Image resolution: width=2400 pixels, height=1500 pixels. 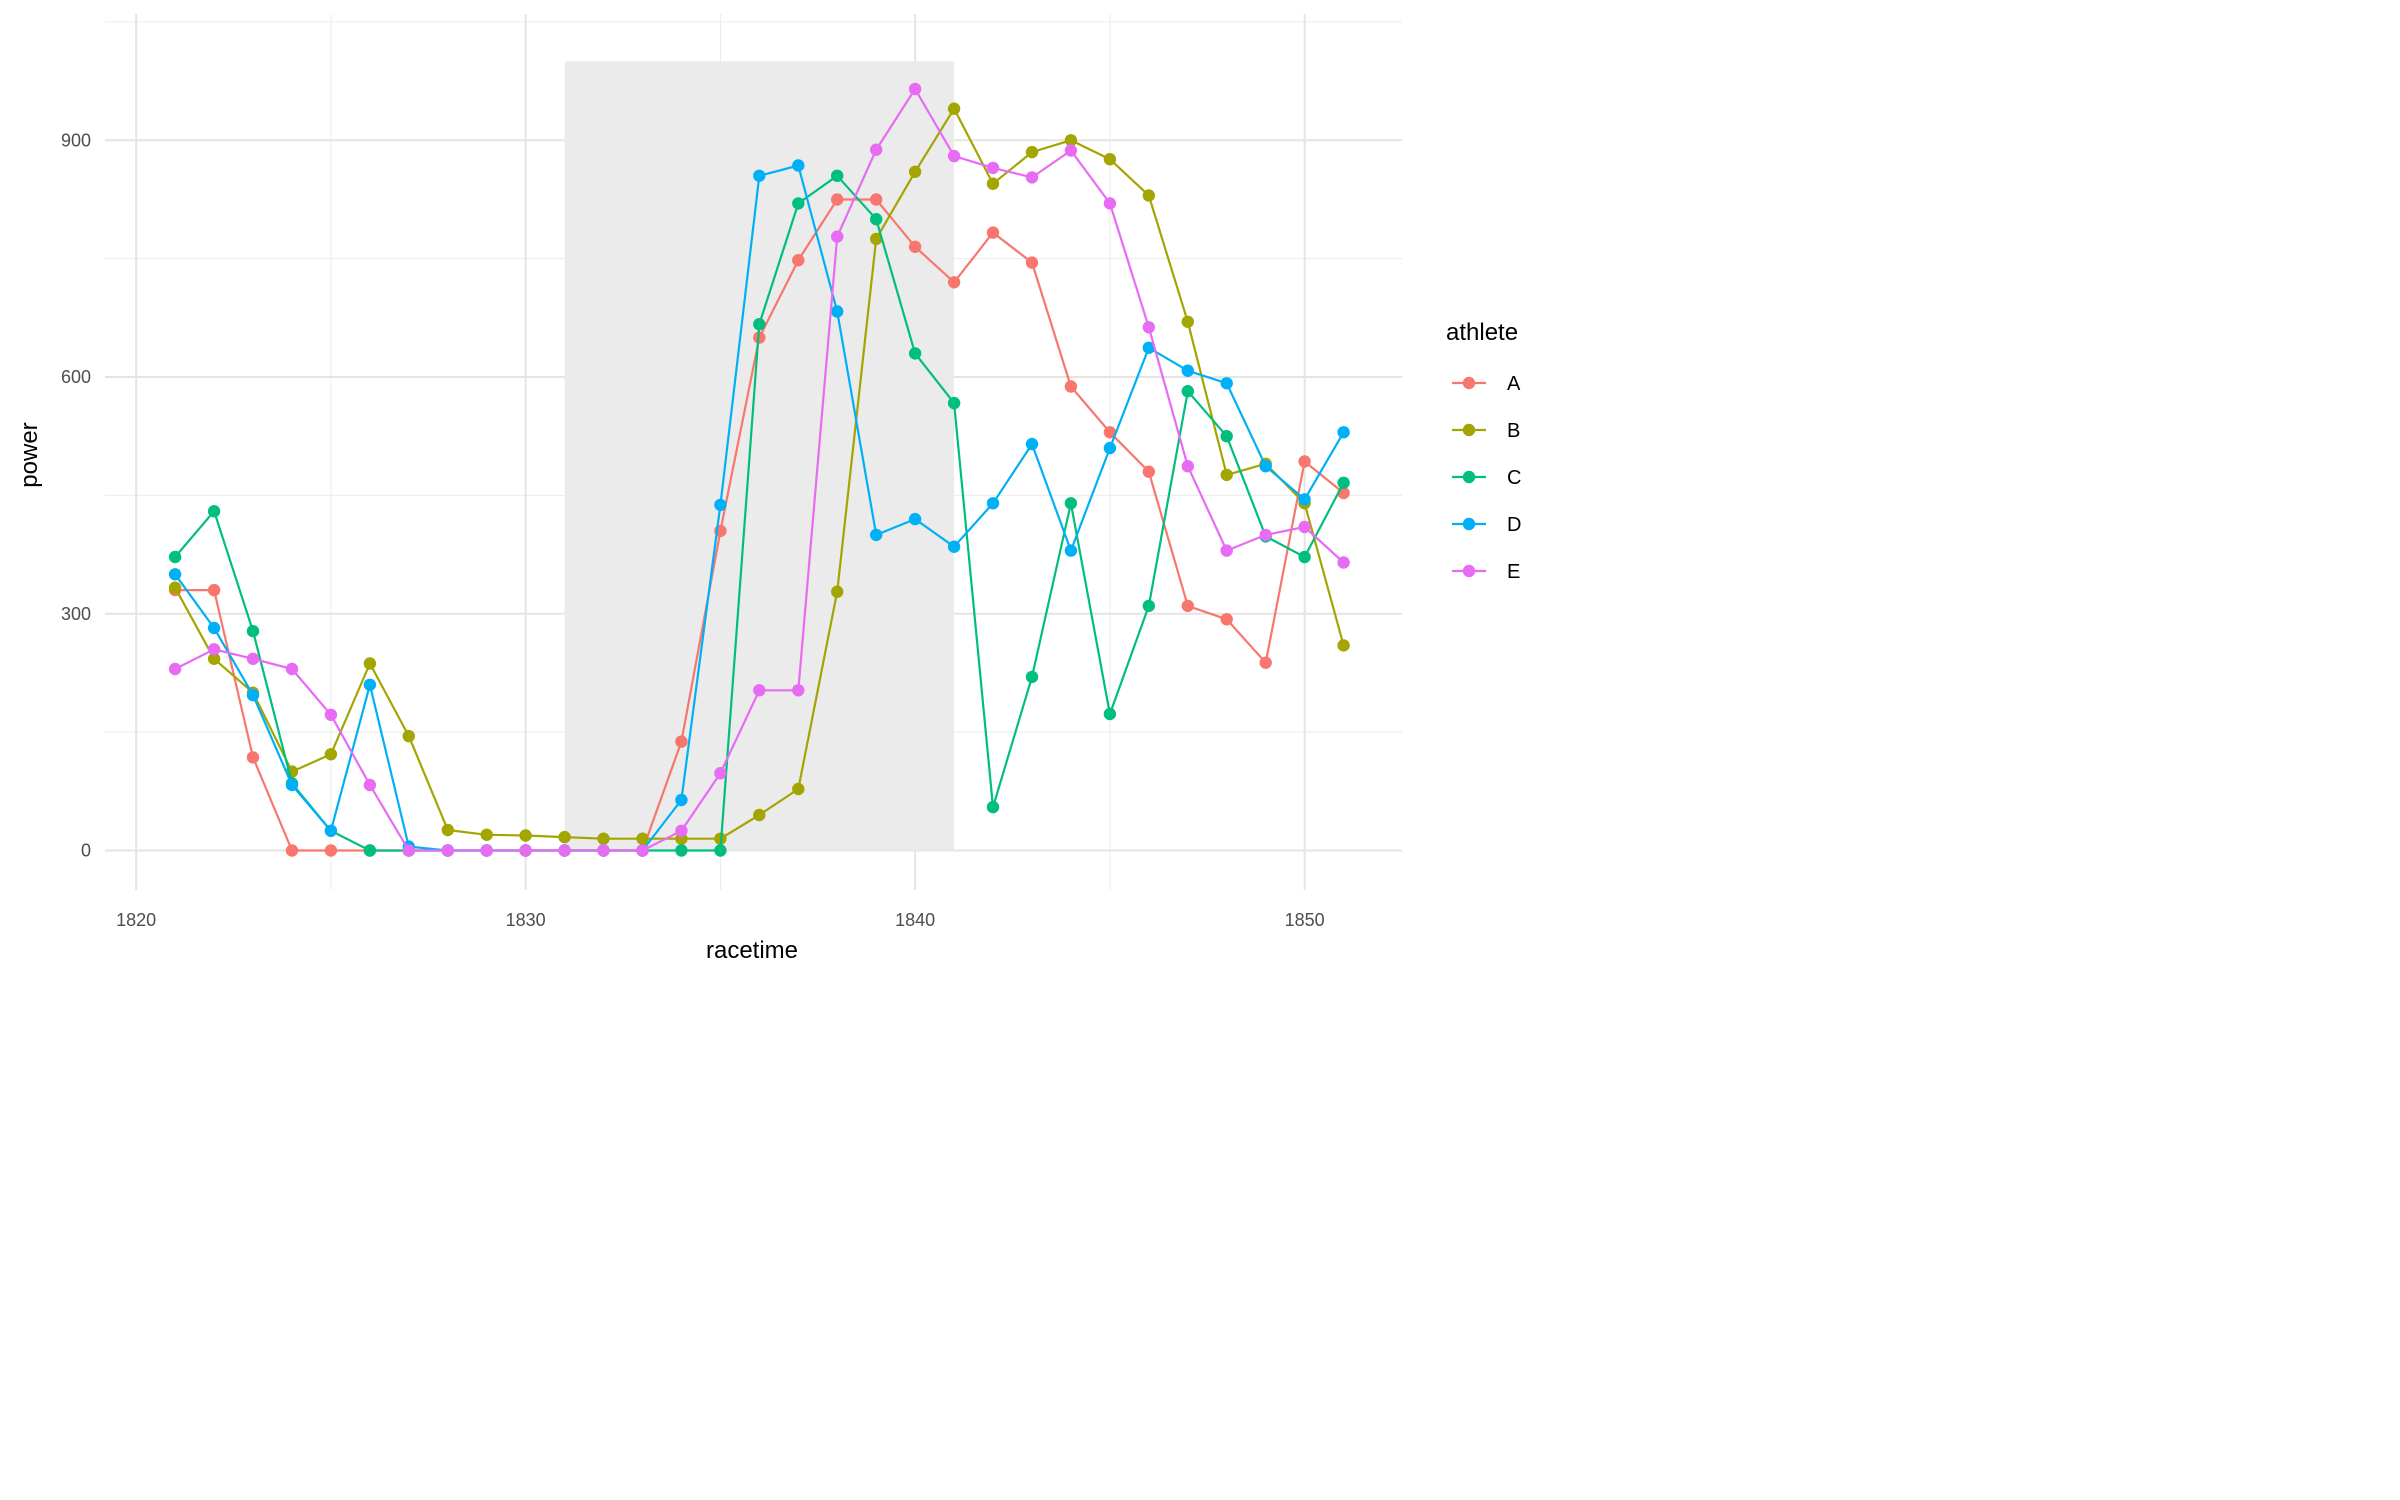 I want to click on x-axis-ticks: 1820 1830 1840 1850, so click(x=720, y=920).